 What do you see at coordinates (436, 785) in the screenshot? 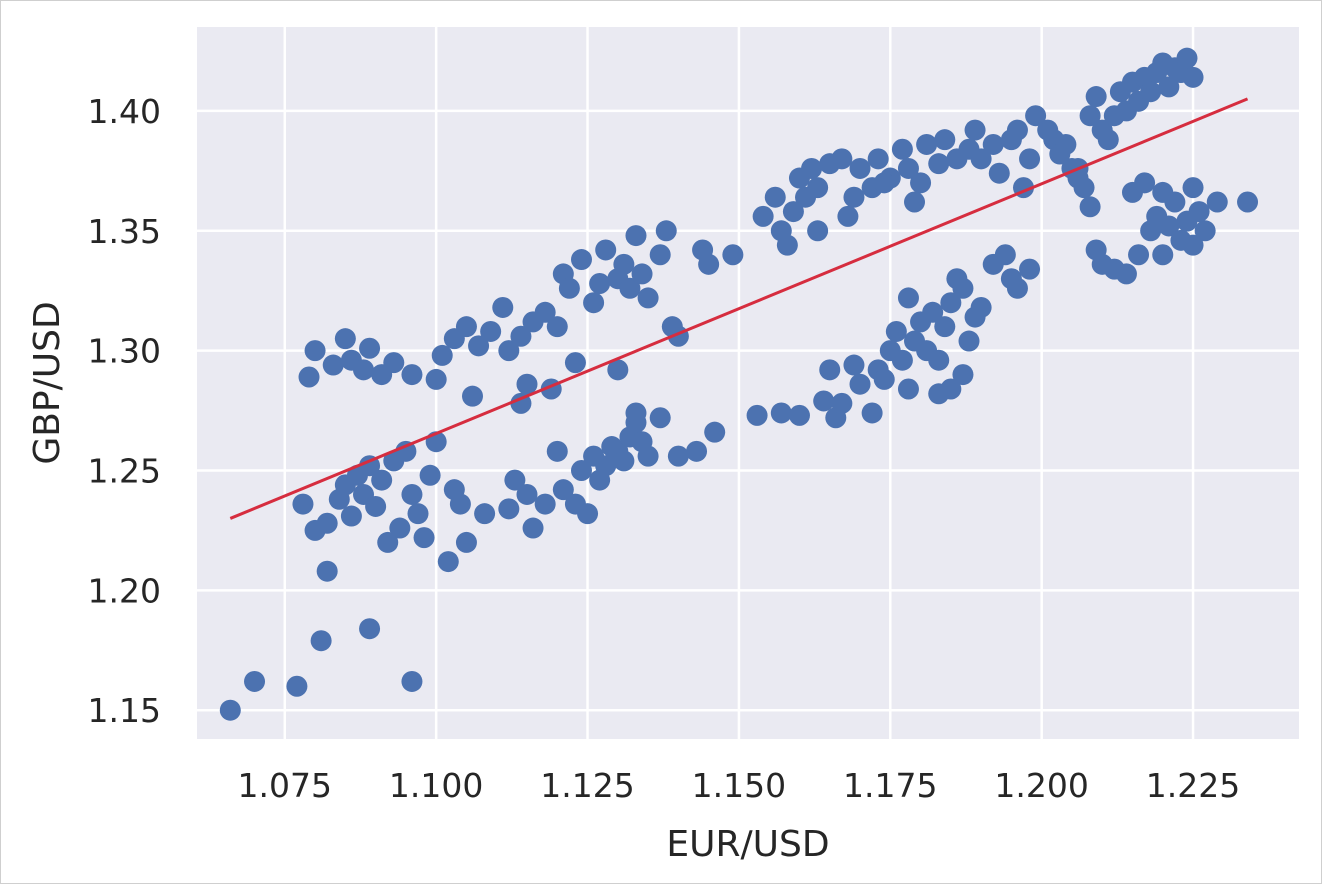
I see `x-tick-label: 1.100` at bounding box center [436, 785].